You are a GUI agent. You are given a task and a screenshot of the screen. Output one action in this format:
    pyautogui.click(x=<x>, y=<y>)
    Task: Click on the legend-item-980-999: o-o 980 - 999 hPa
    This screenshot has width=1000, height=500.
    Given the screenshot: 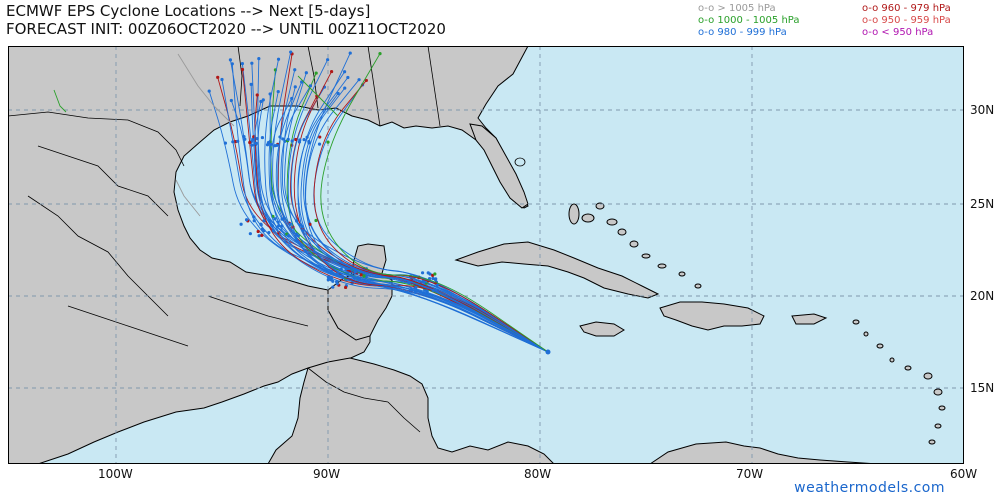 What is the action you would take?
    pyautogui.click(x=742, y=32)
    